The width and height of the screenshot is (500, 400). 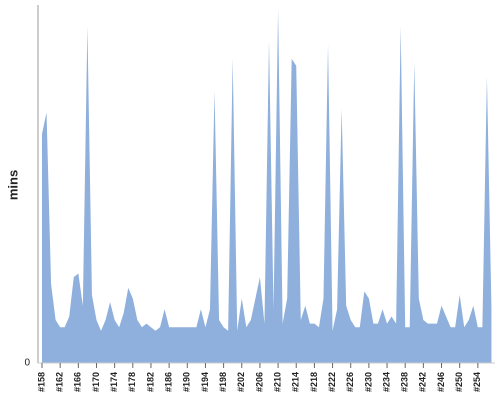 I want to click on x-tick-label: #242, so click(x=423, y=382).